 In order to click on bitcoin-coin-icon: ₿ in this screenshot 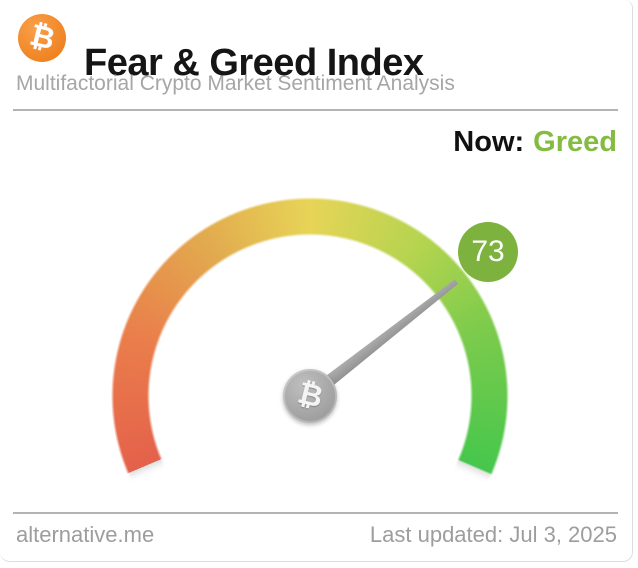, I will do `click(310, 396)`.